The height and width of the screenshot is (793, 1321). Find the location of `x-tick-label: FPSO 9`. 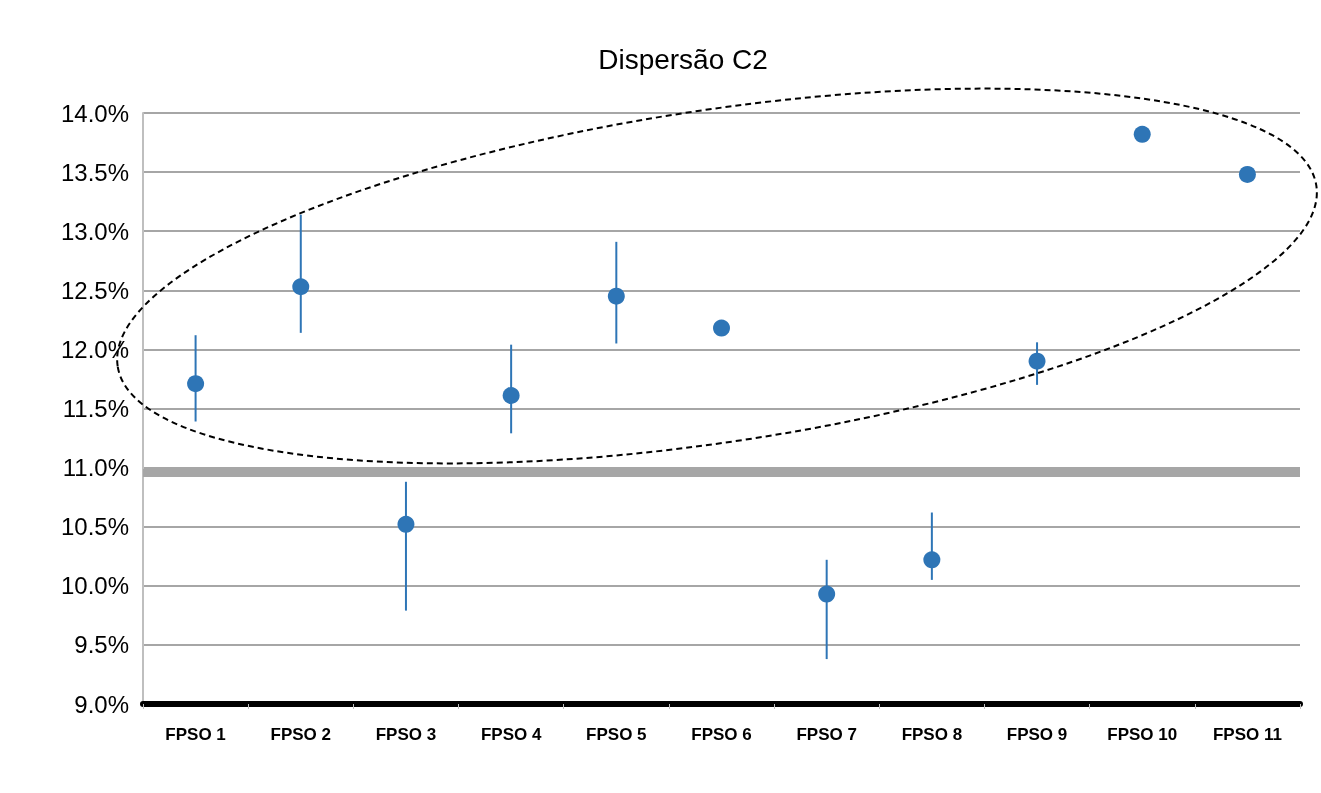

x-tick-label: FPSO 9 is located at coordinates (1037, 734).